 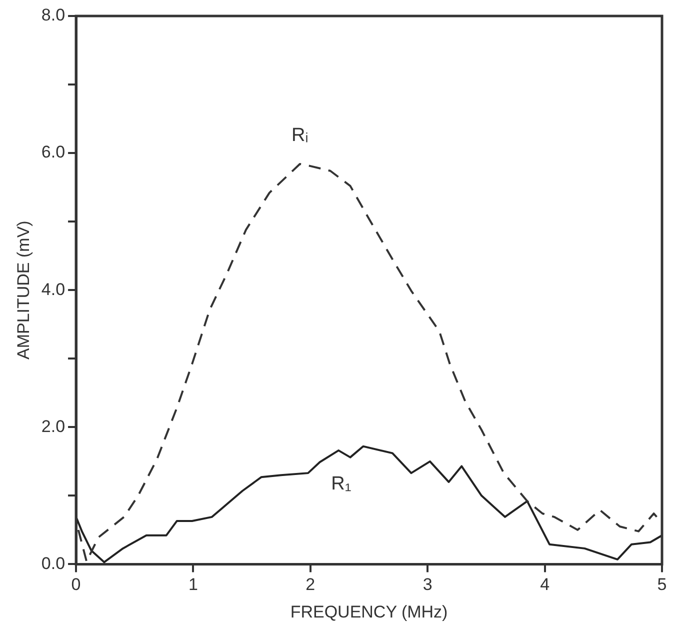 What do you see at coordinates (300, 135) in the screenshot?
I see `series-label: Rᵢ` at bounding box center [300, 135].